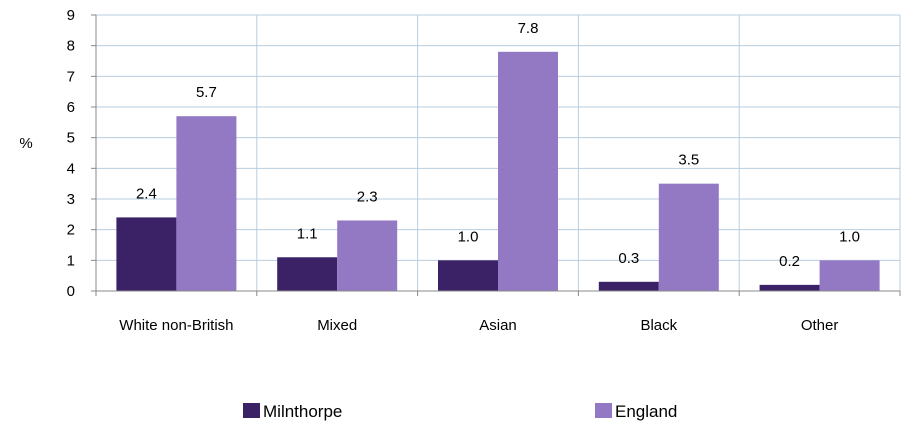  I want to click on y-tick-label: 3, so click(71, 199).